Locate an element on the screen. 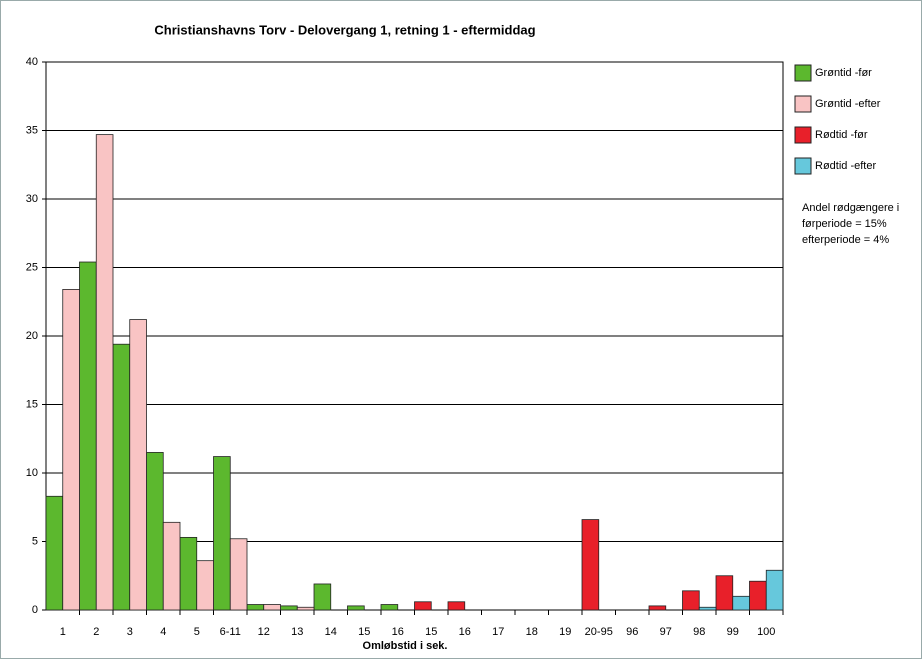 The width and height of the screenshot is (923, 660). annotation: Andel rødgængere i is located at coordinates (850, 208).